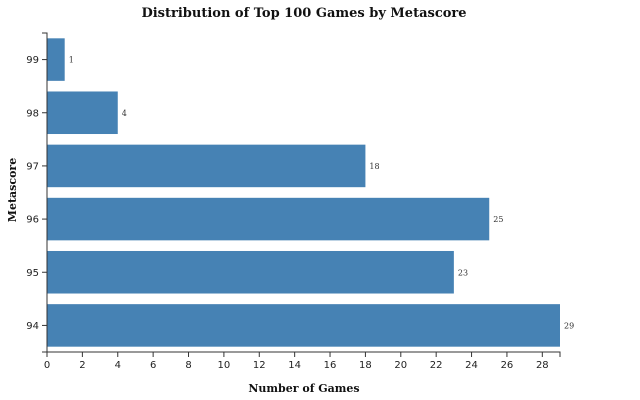 The height and width of the screenshot is (400, 640). I want to click on x-tick-label-26: 26, so click(507, 365).